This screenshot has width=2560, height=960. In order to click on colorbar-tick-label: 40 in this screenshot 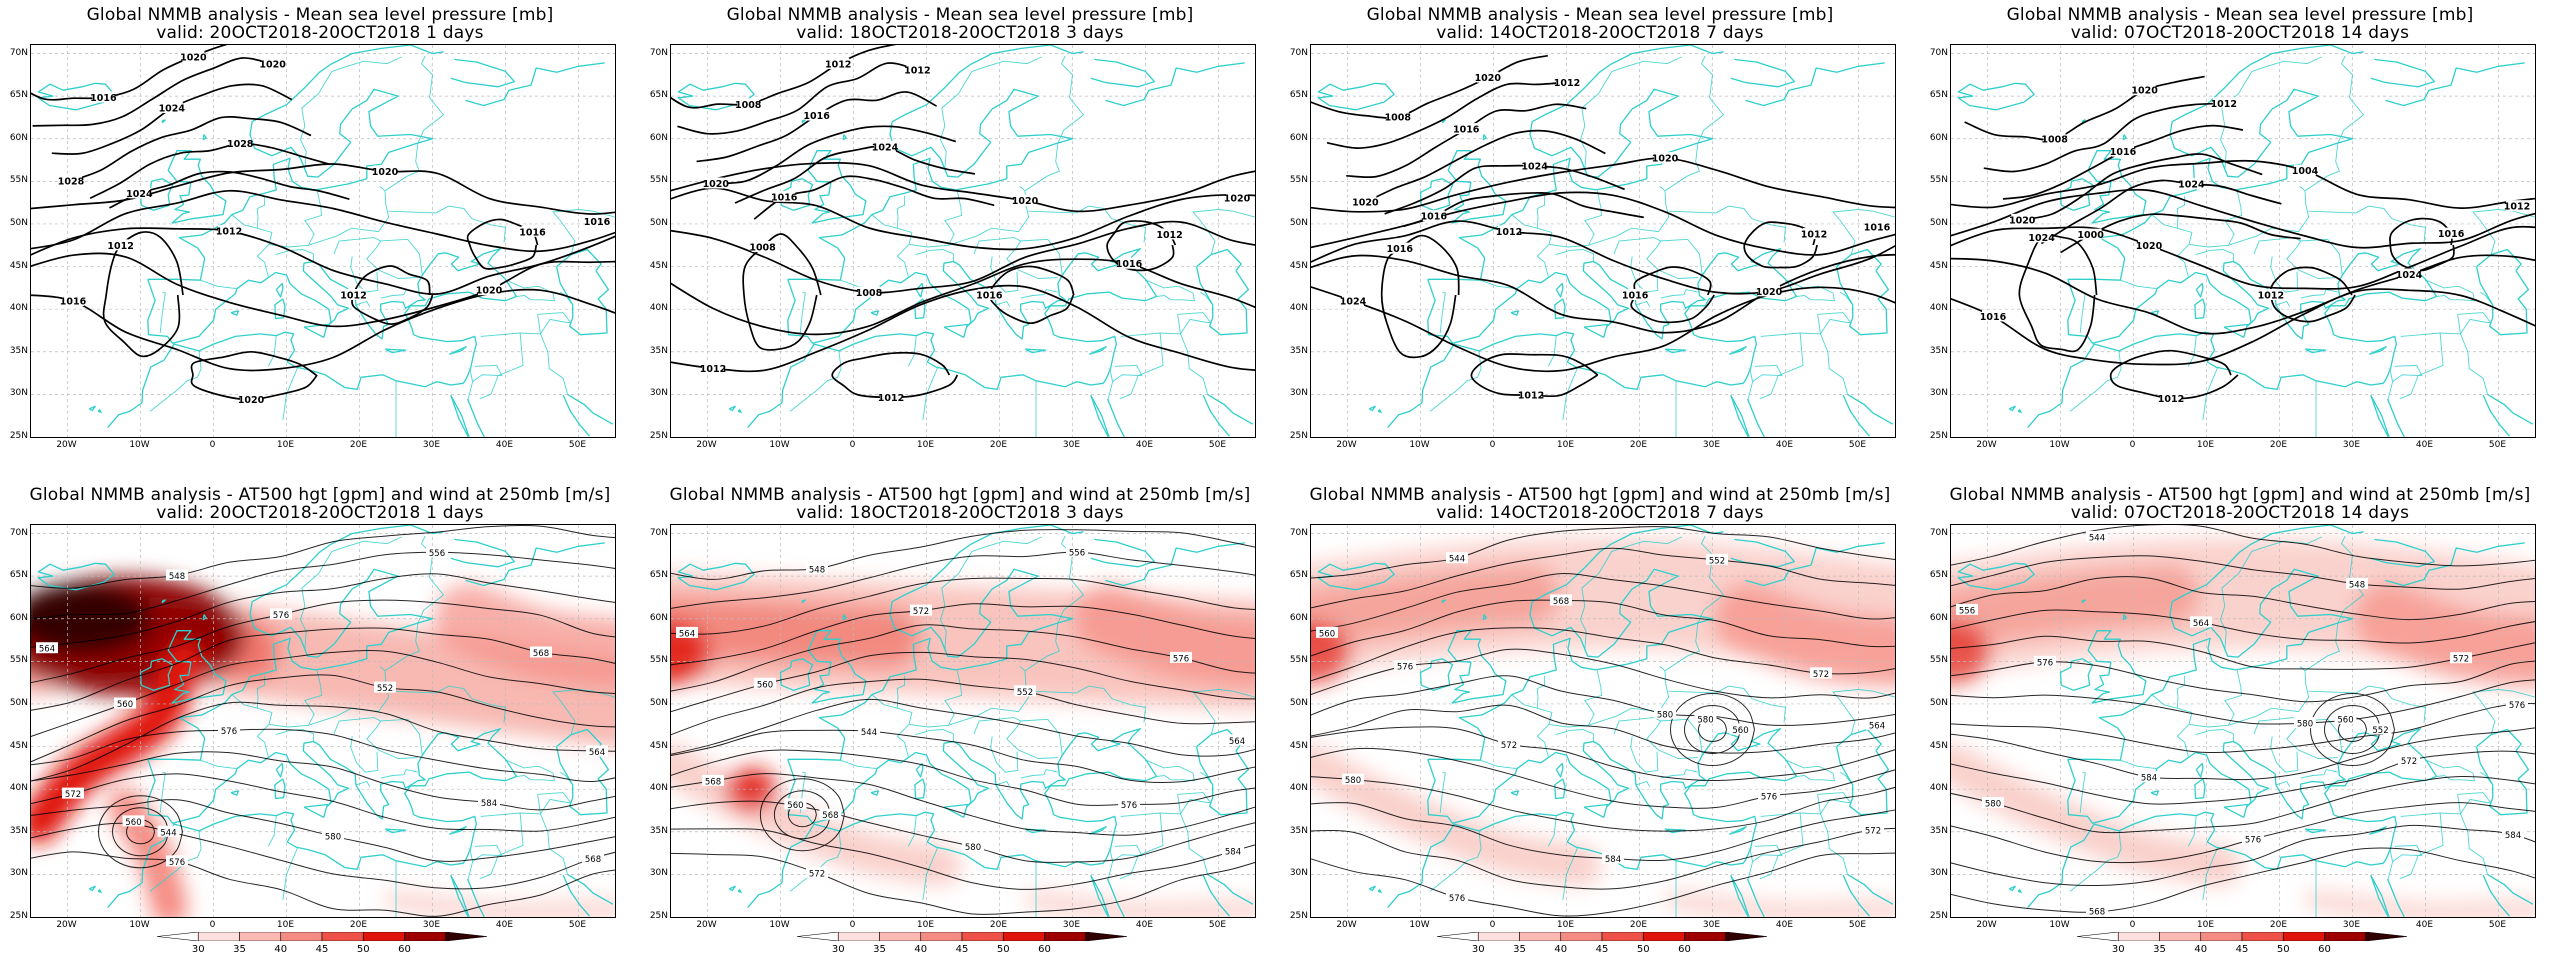, I will do `click(2201, 949)`.